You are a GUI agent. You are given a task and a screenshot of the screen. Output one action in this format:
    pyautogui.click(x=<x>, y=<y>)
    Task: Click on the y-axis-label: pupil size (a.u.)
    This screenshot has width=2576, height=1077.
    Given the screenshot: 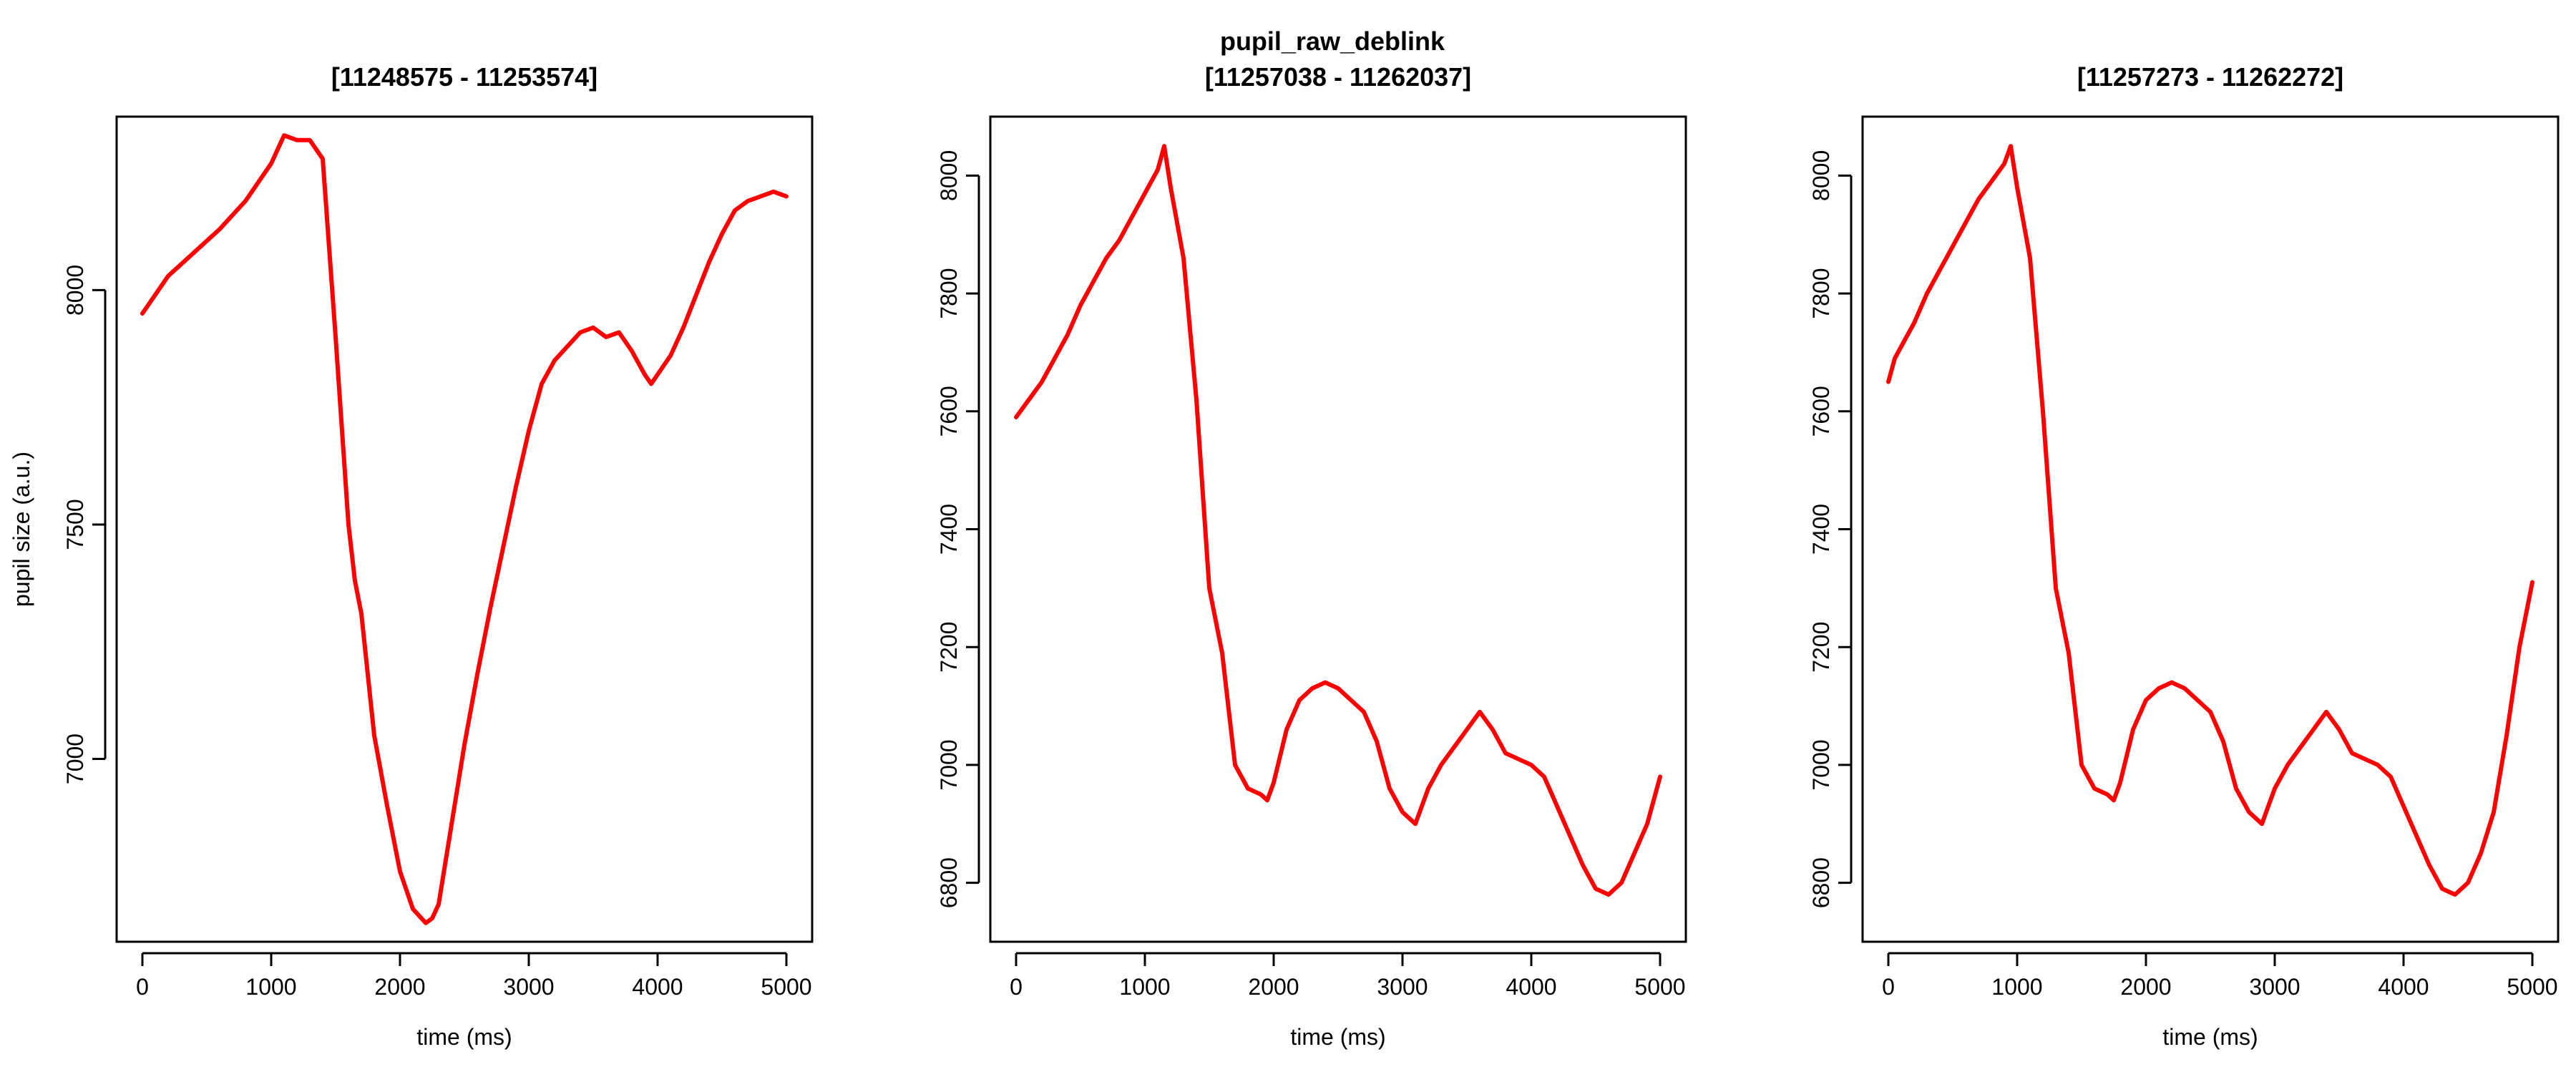 What is the action you would take?
    pyautogui.click(x=21, y=529)
    